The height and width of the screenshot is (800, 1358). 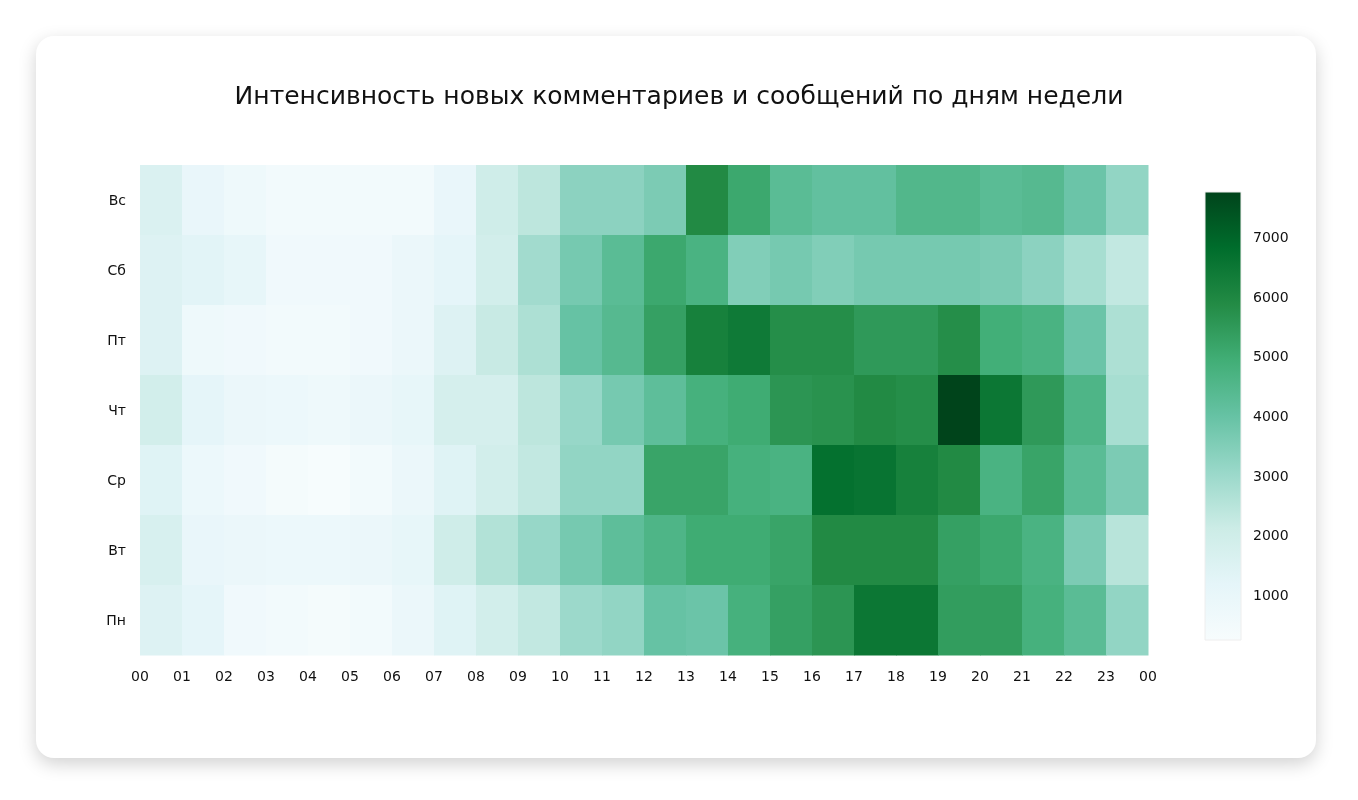 What do you see at coordinates (812, 676) in the screenshot?
I see `x-tick-label: 16` at bounding box center [812, 676].